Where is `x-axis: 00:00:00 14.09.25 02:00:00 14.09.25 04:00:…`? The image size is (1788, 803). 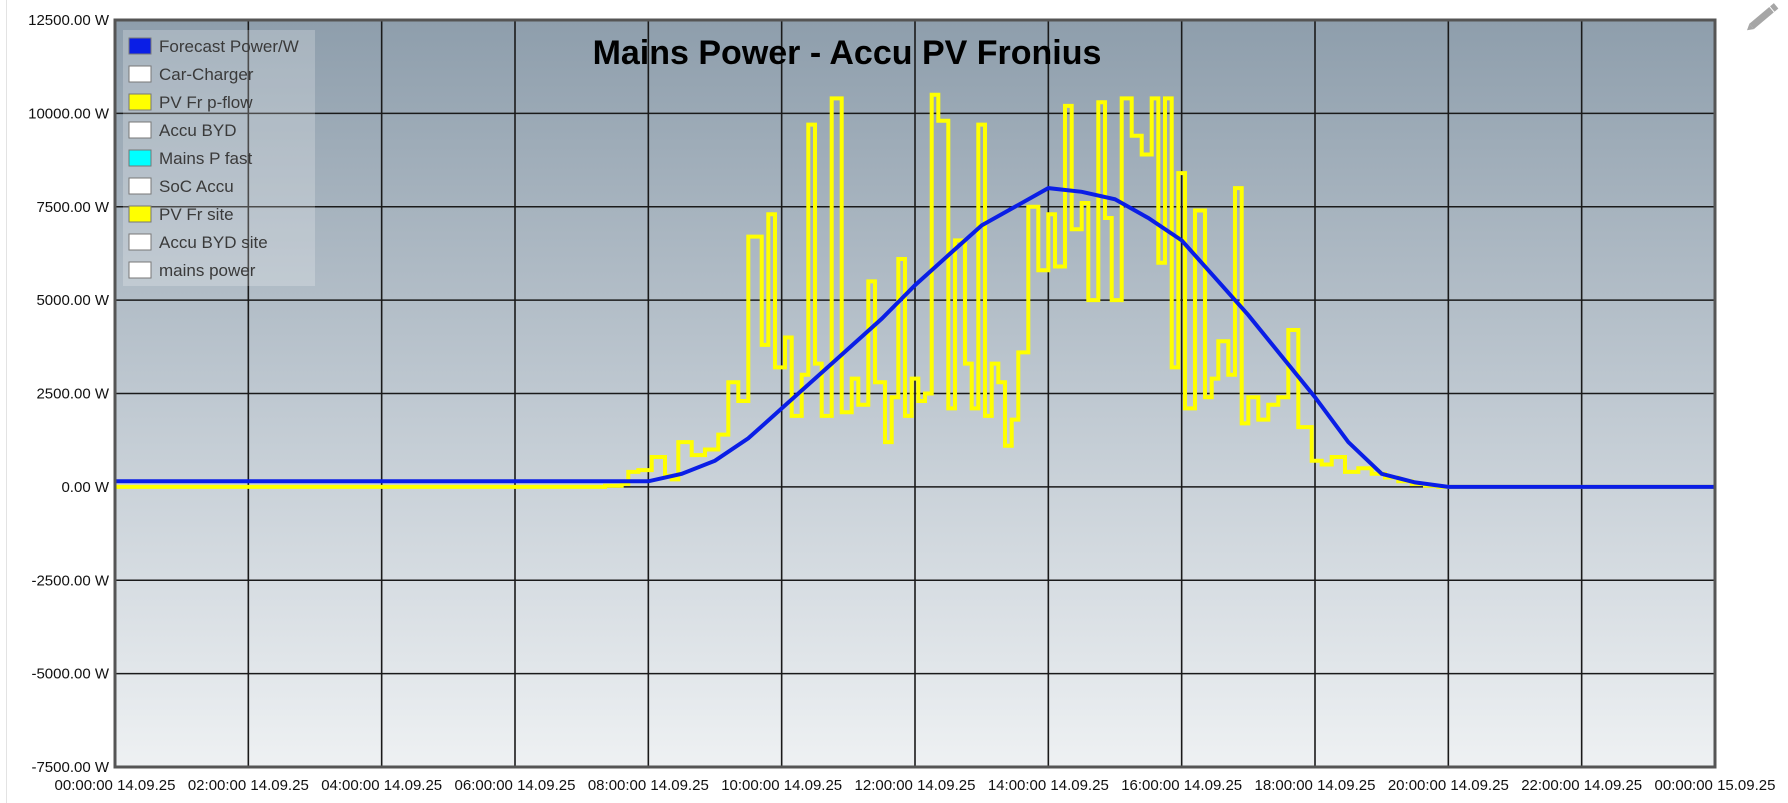 x-axis: 00:00:00 14.09.25 02:00:00 14.09.25 04:00:… is located at coordinates (915, 785).